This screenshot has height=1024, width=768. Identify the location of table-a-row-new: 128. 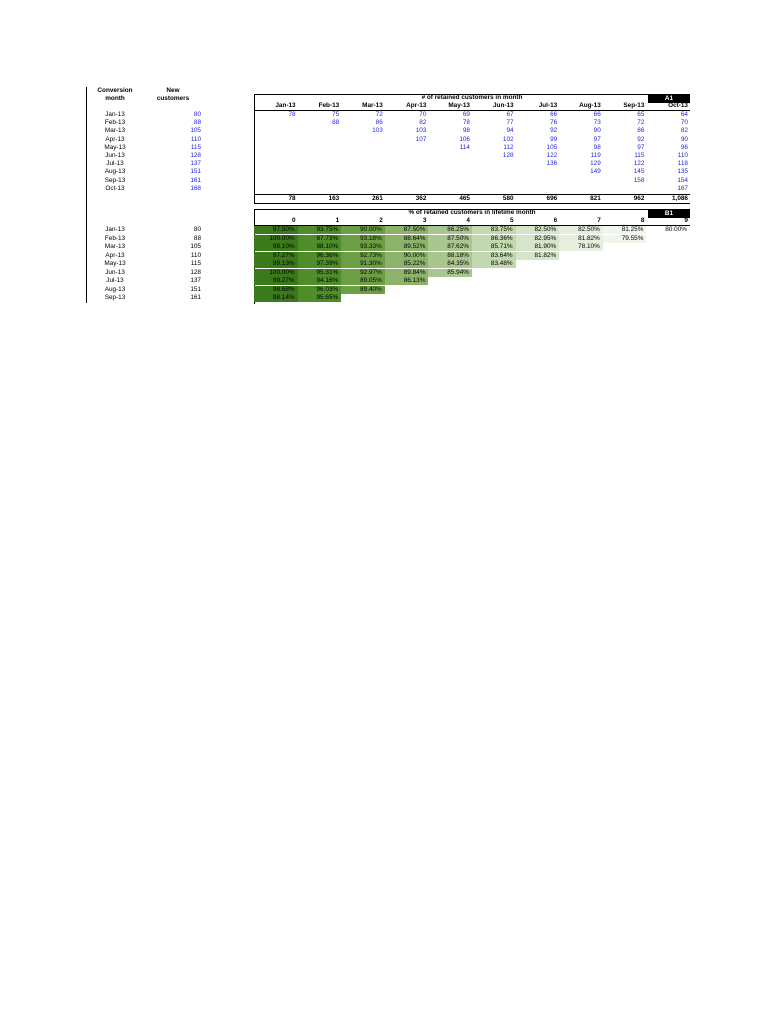
(195, 155).